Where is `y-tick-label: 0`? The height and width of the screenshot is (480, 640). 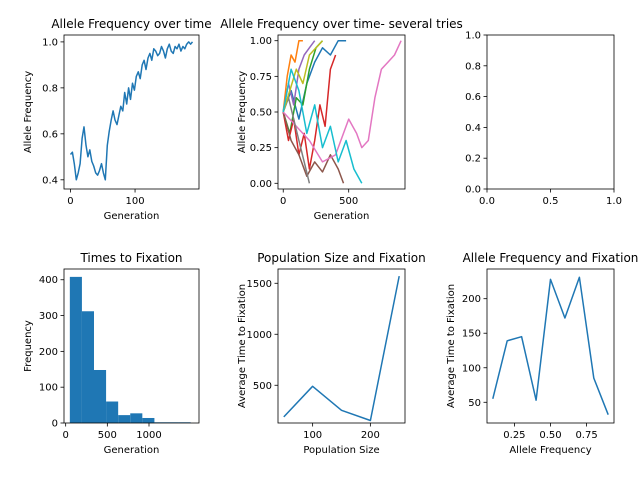
y-tick-label: 0 is located at coordinates (55, 424).